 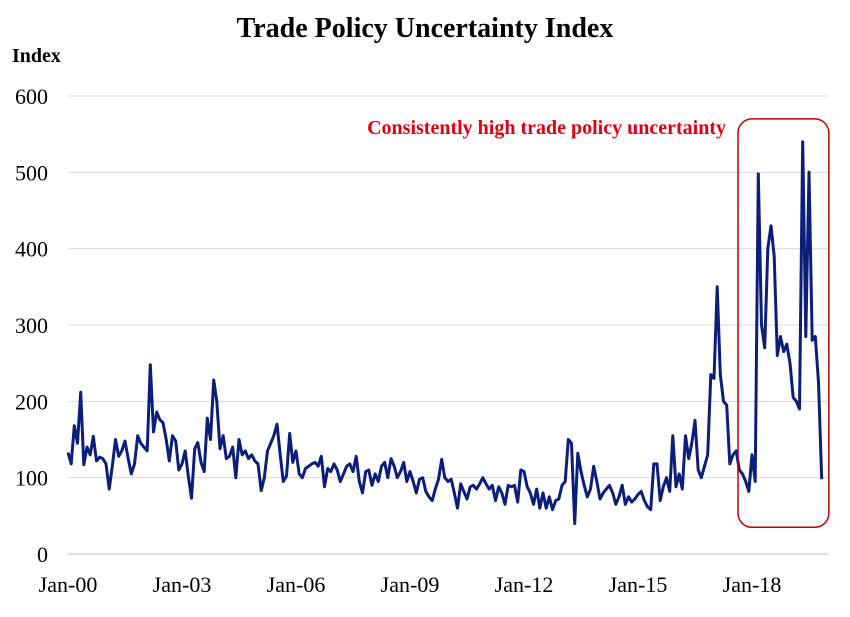 I want to click on x-tick-label: Jan-09, so click(x=410, y=584).